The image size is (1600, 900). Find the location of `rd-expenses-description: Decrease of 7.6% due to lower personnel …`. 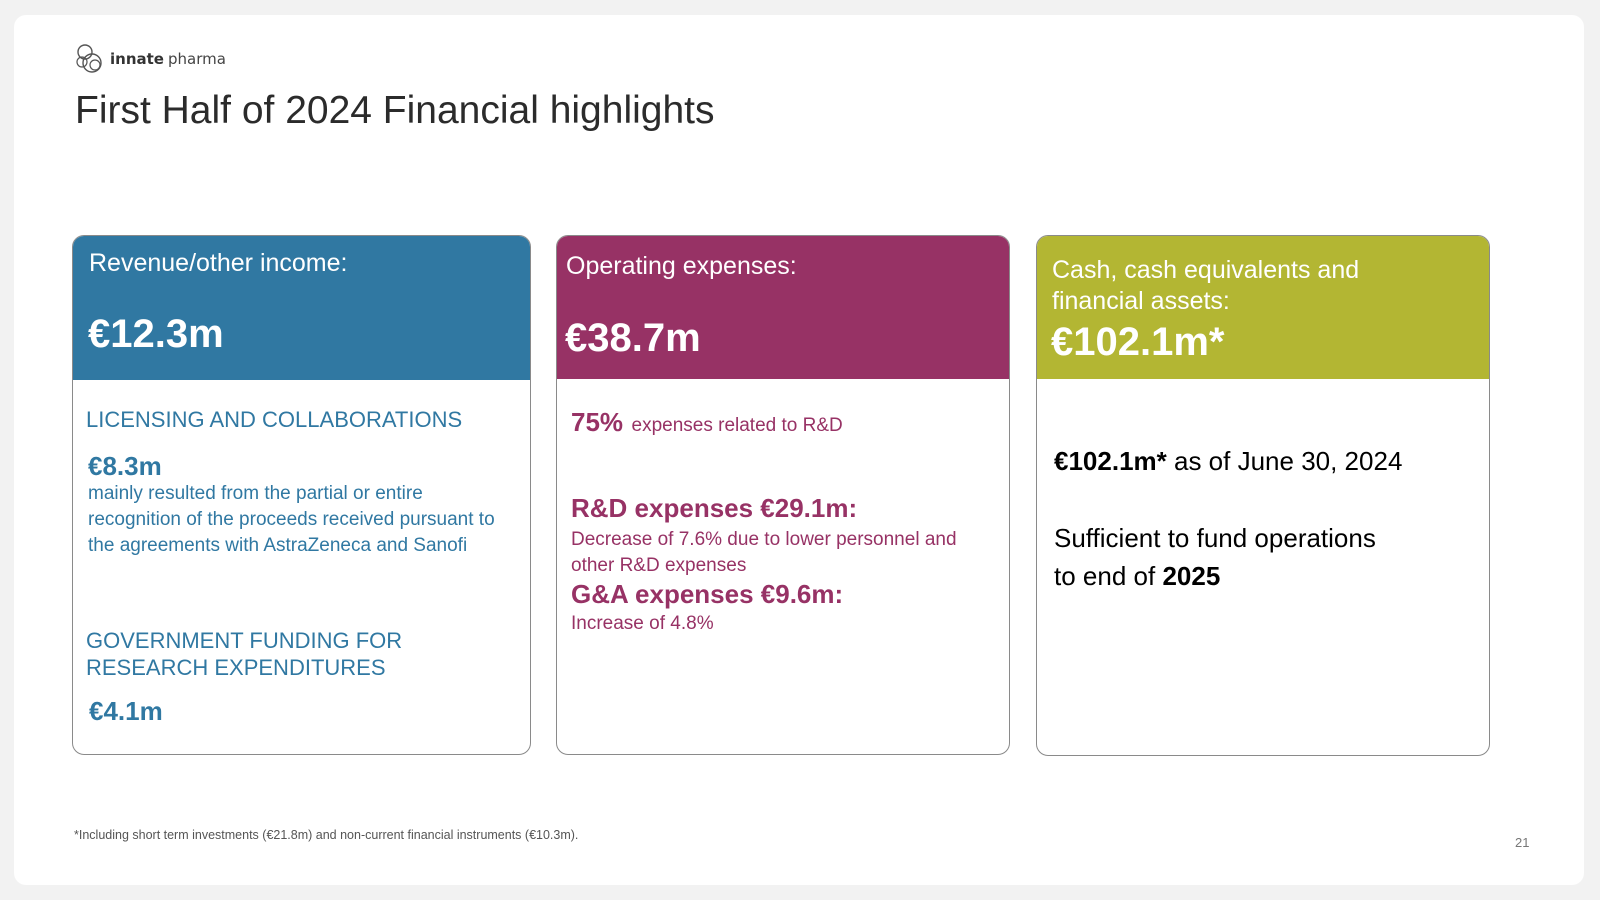

rd-expenses-description: Decrease of 7.6% due to lower personnel … is located at coordinates (764, 552).